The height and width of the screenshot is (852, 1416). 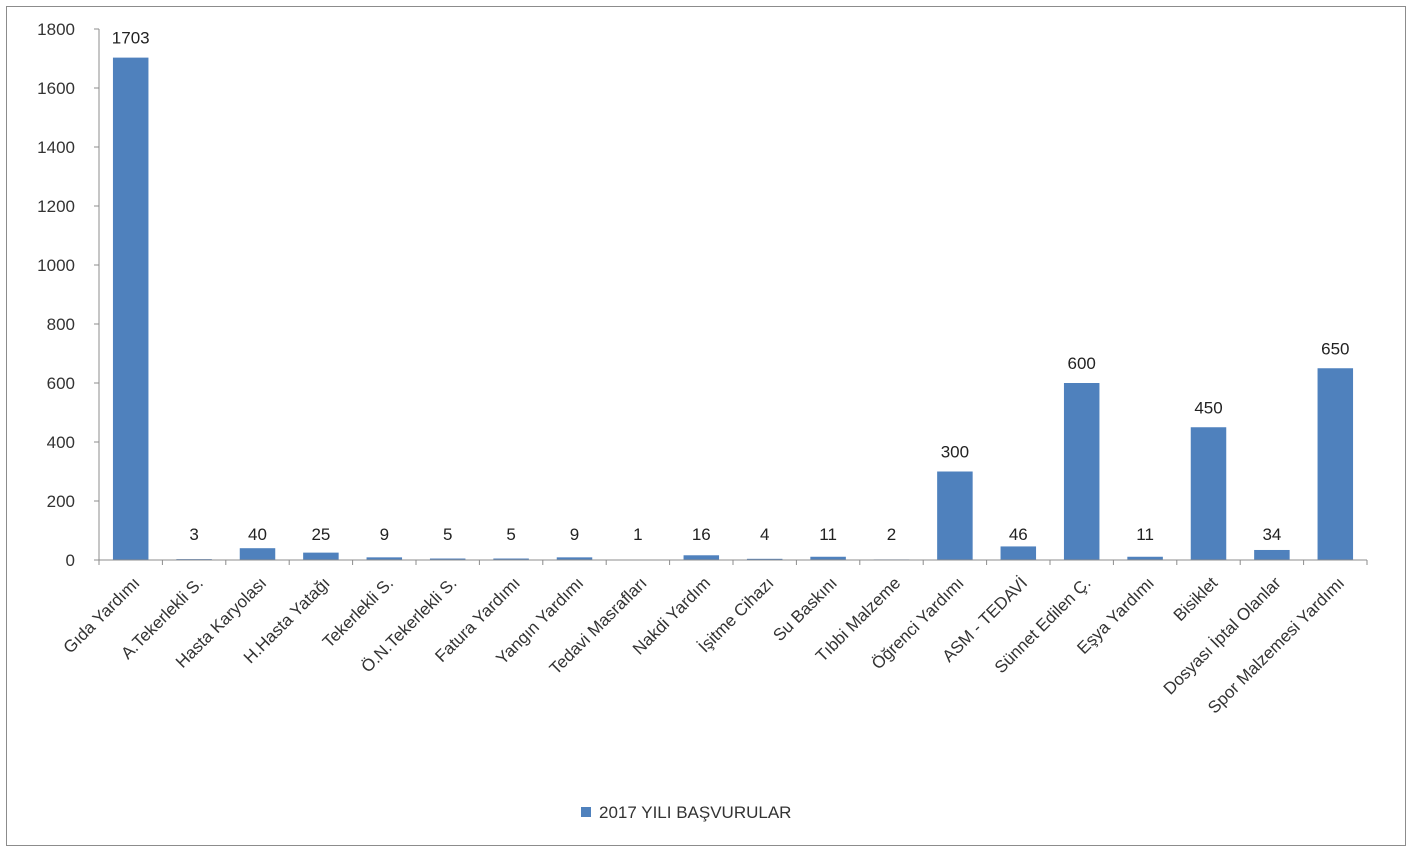 What do you see at coordinates (955, 452) in the screenshot?
I see `data-label: 300` at bounding box center [955, 452].